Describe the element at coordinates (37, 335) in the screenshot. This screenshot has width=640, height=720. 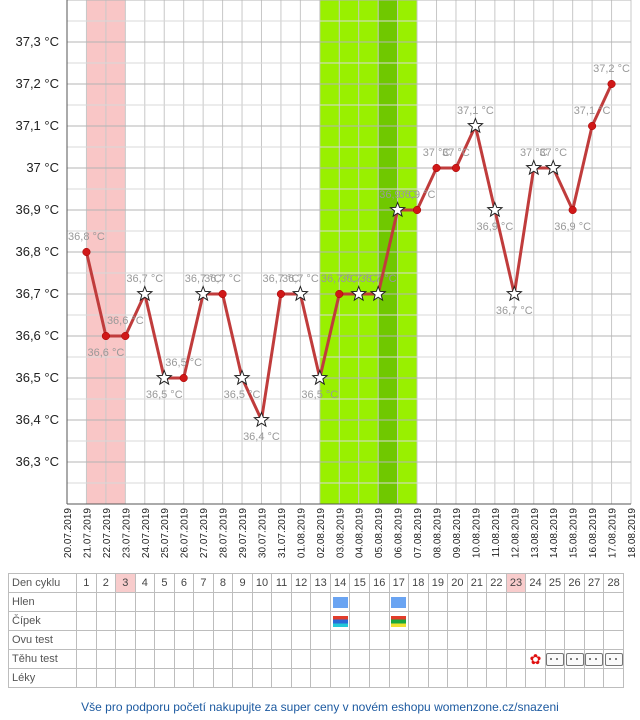
I see `y-tick-label: 36,6 °C` at that location.